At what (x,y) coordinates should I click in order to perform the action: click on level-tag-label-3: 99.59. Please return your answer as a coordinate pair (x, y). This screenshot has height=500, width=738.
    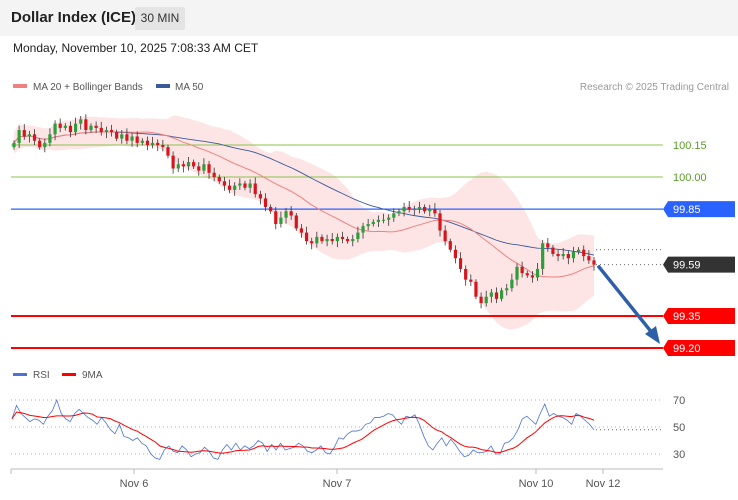
    Looking at the image, I should click on (687, 266).